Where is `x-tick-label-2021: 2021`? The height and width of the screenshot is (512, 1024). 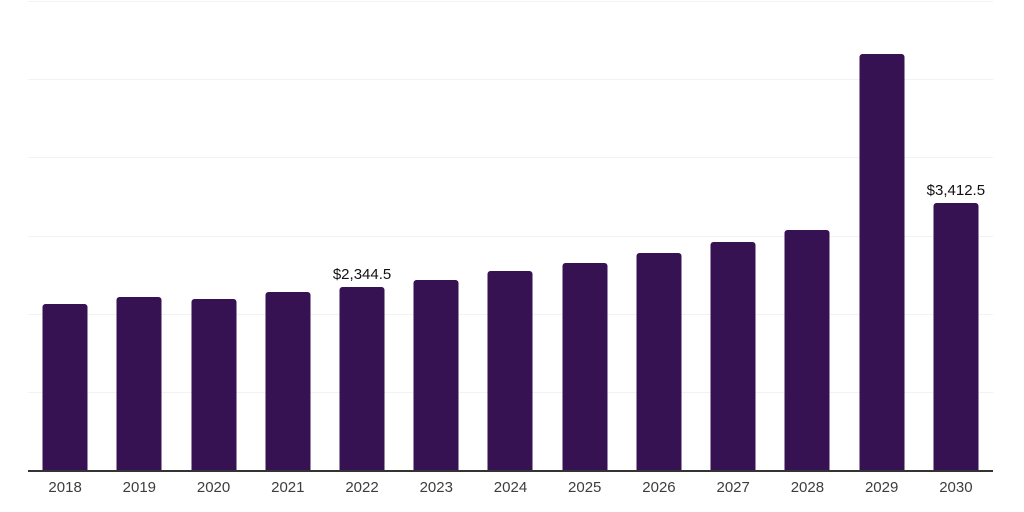 x-tick-label-2021: 2021 is located at coordinates (288, 487).